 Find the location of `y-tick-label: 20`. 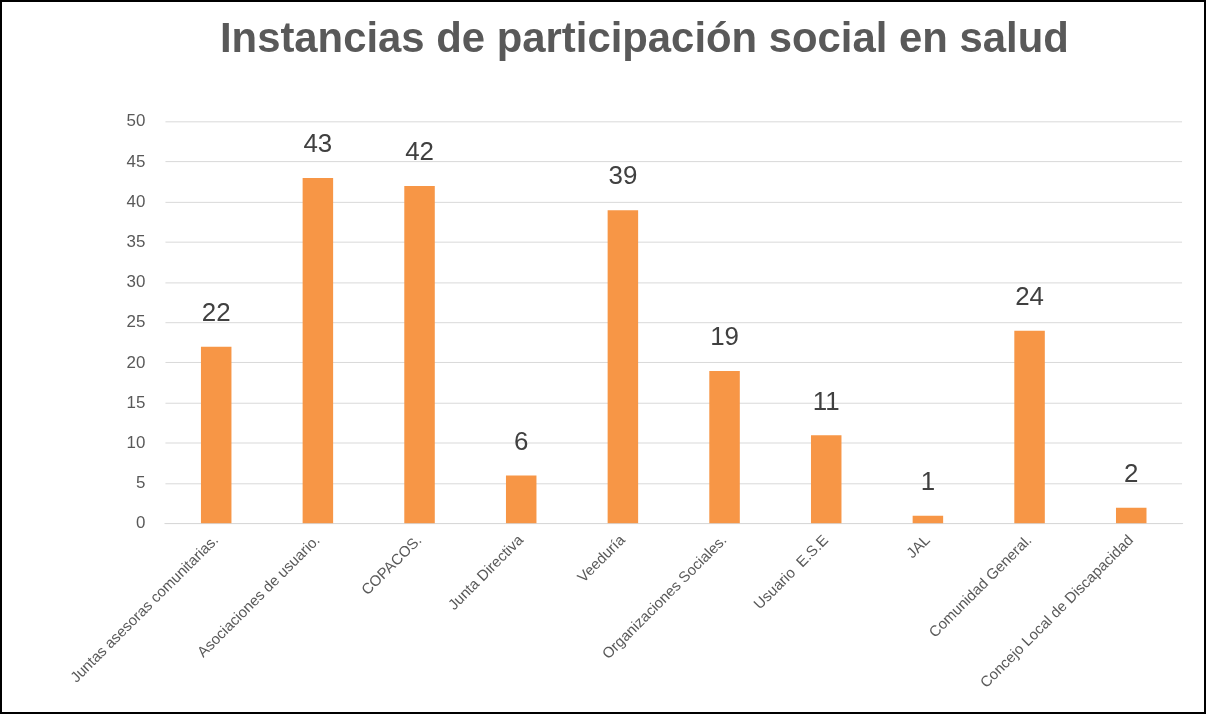

y-tick-label: 20 is located at coordinates (136, 362).